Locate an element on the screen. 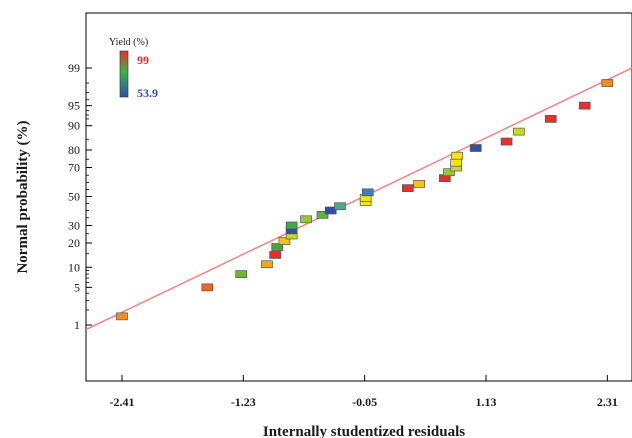  y-tick-label: 10 is located at coordinates (74, 267).